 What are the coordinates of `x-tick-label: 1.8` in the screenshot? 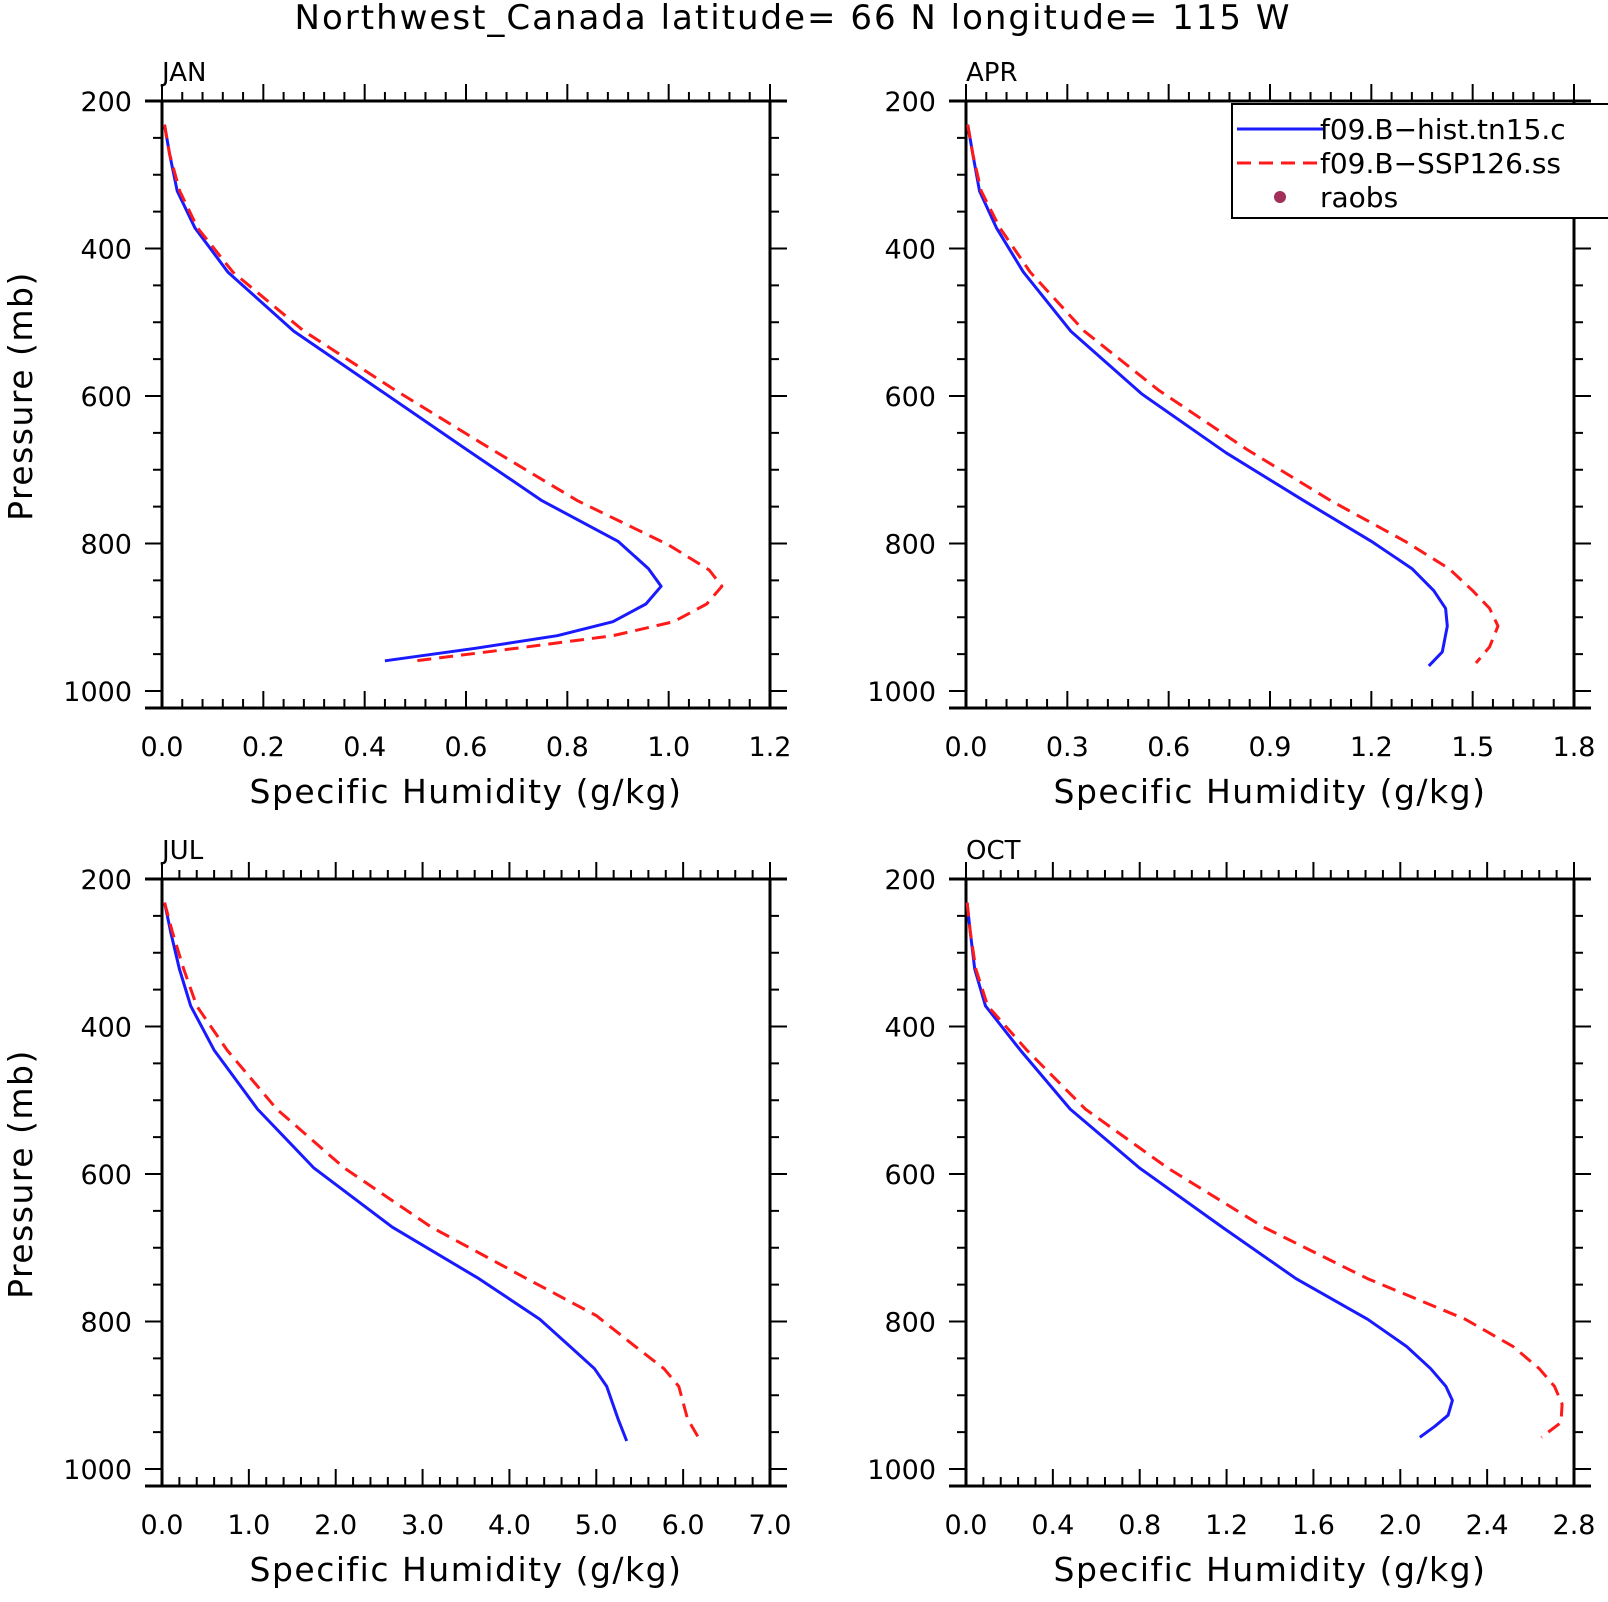 It's located at (1574, 747).